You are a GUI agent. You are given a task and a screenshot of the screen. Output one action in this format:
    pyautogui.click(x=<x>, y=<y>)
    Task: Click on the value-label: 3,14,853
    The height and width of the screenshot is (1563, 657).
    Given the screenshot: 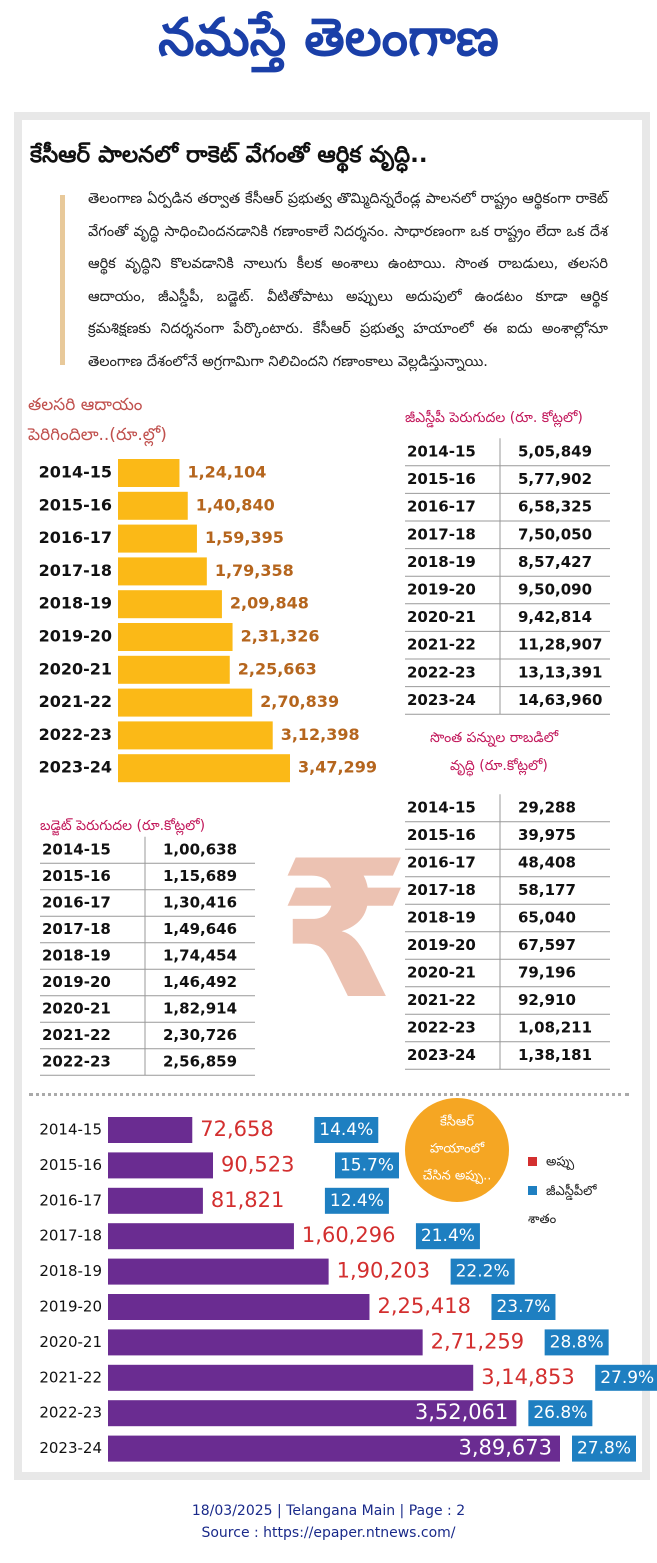 What is the action you would take?
    pyautogui.click(x=528, y=1377)
    